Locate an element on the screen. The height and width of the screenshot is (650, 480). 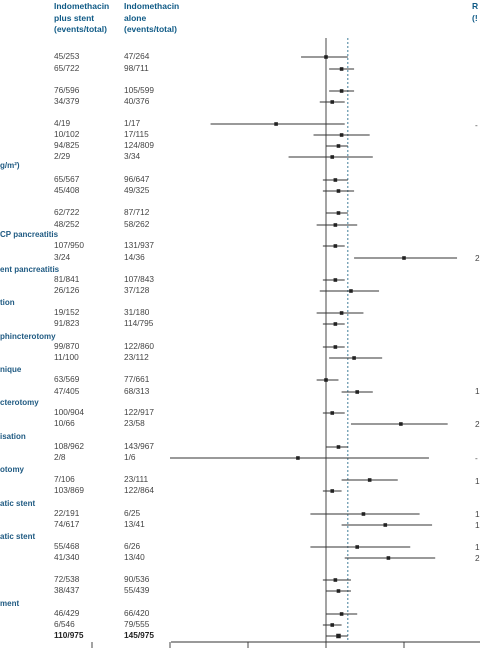
stent-events-cell: 65/722 is located at coordinates (67, 68).